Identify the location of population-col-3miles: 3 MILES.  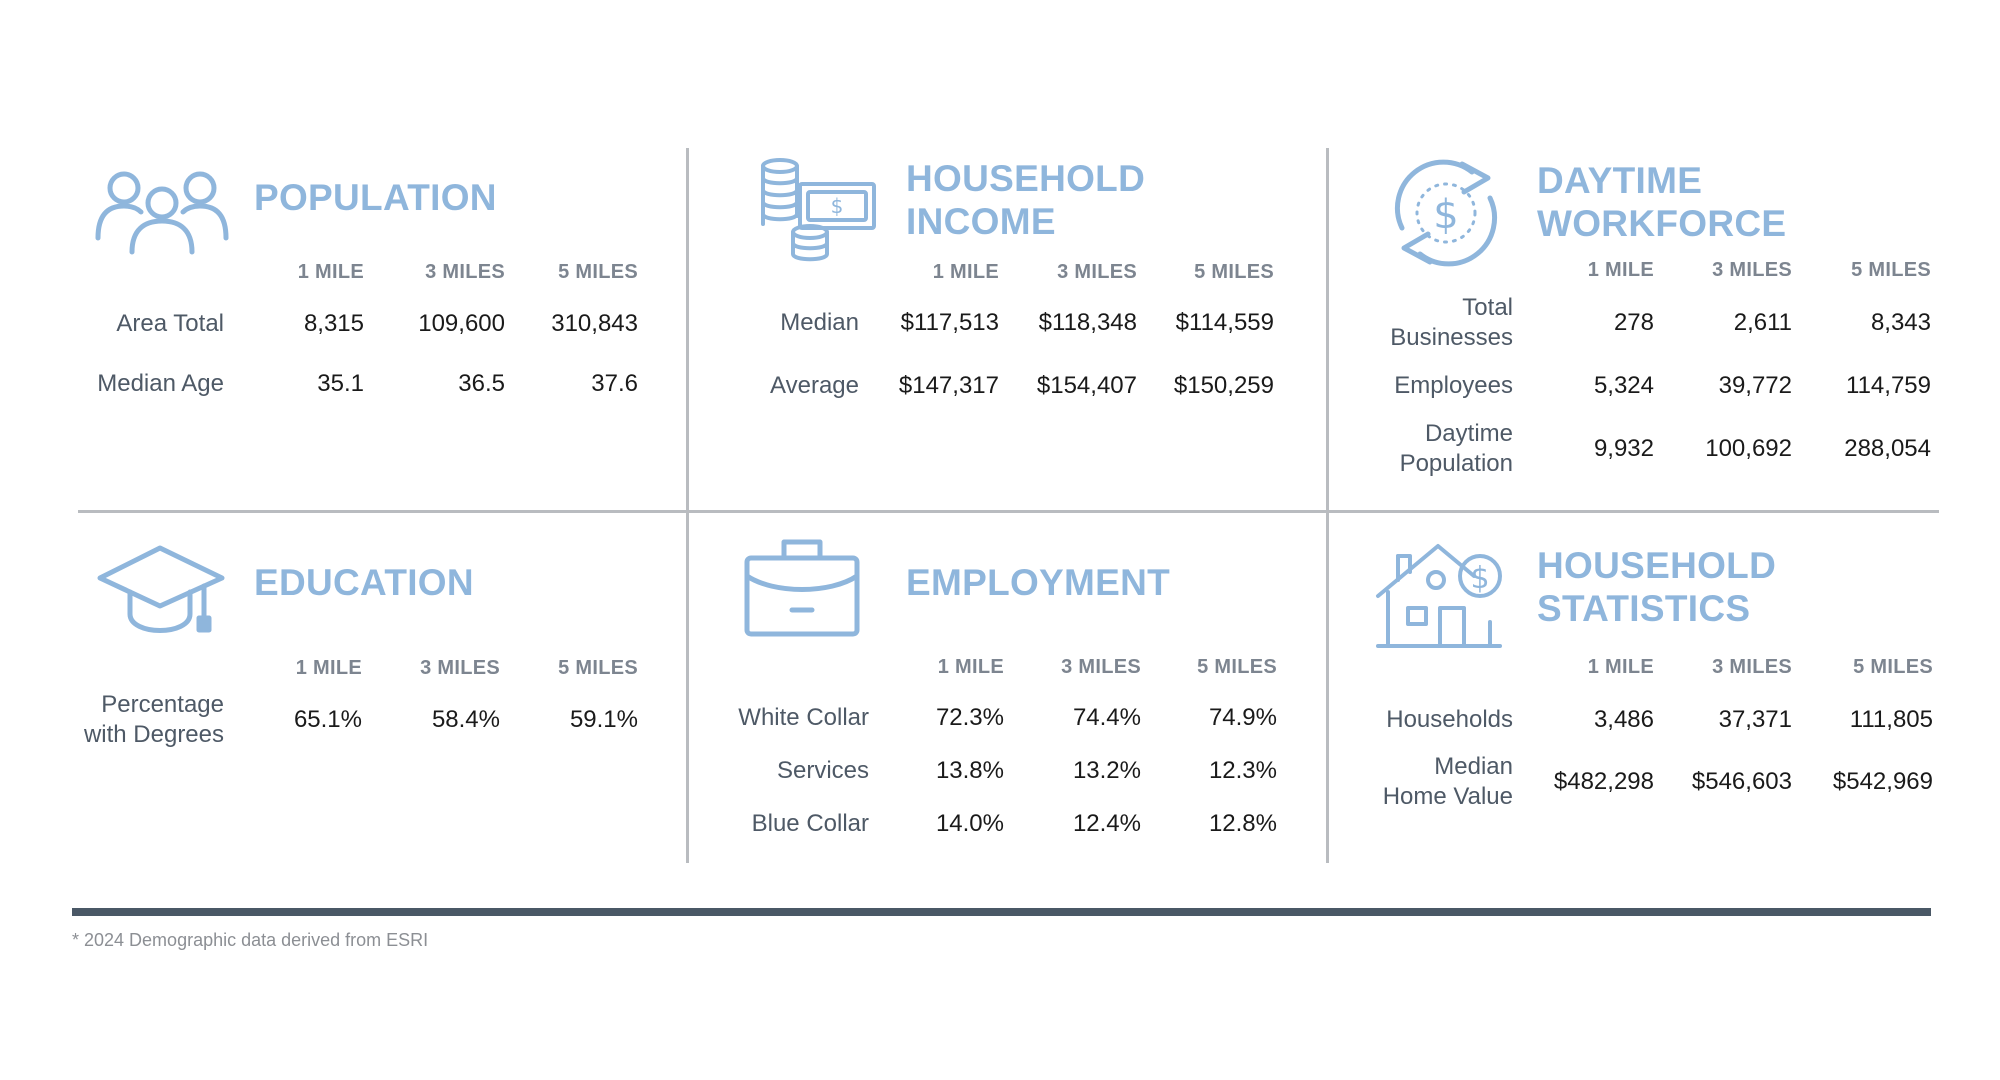
(465, 272).